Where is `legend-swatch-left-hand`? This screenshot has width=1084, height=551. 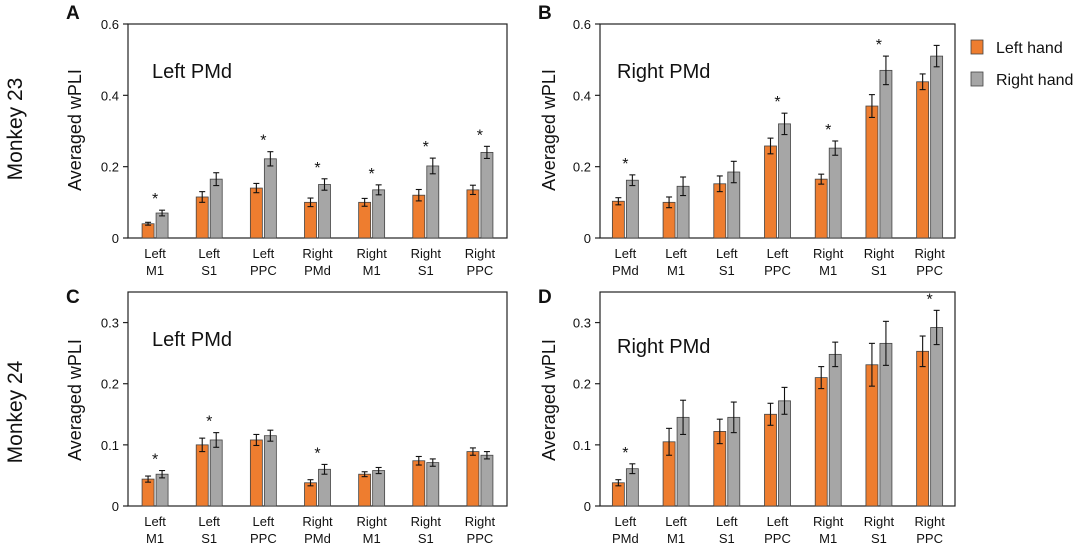 legend-swatch-left-hand is located at coordinates (977, 47).